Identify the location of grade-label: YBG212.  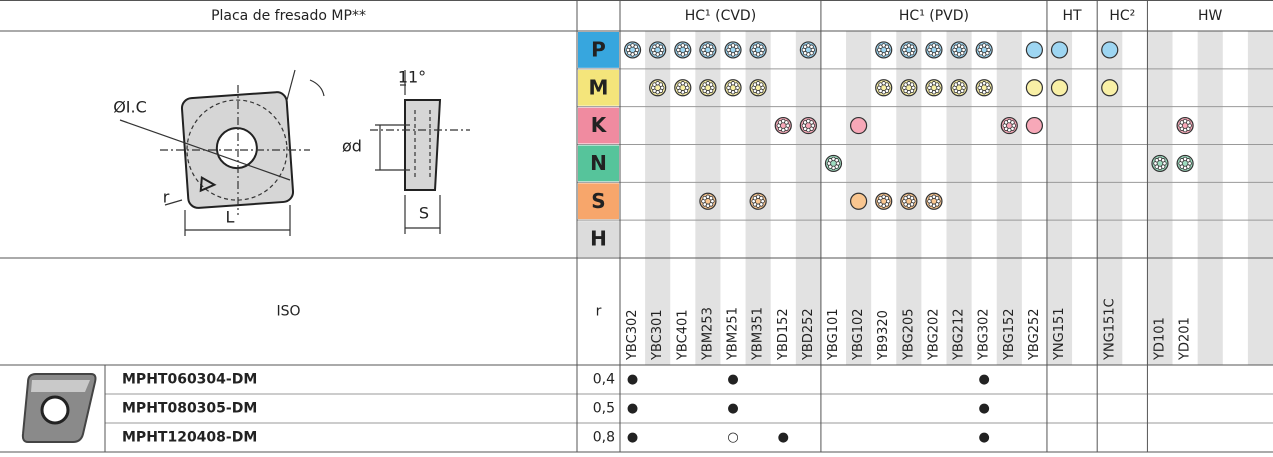
(959, 334).